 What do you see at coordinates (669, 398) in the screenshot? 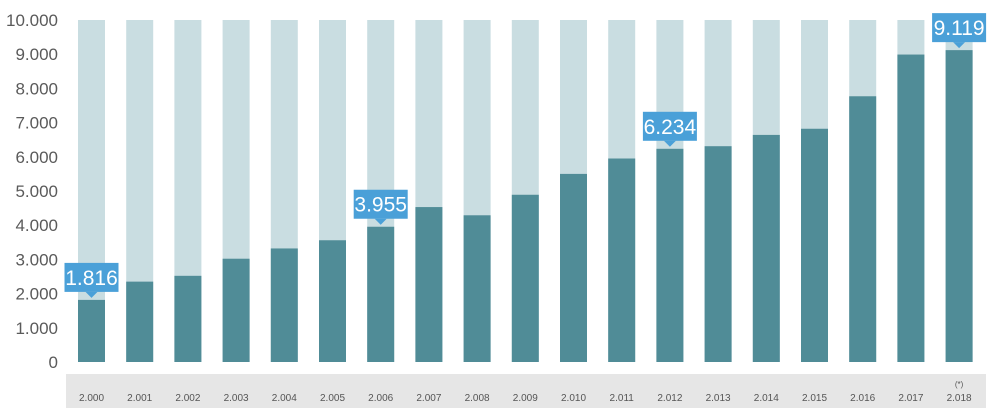
I see `x-tick-label: 2.012` at bounding box center [669, 398].